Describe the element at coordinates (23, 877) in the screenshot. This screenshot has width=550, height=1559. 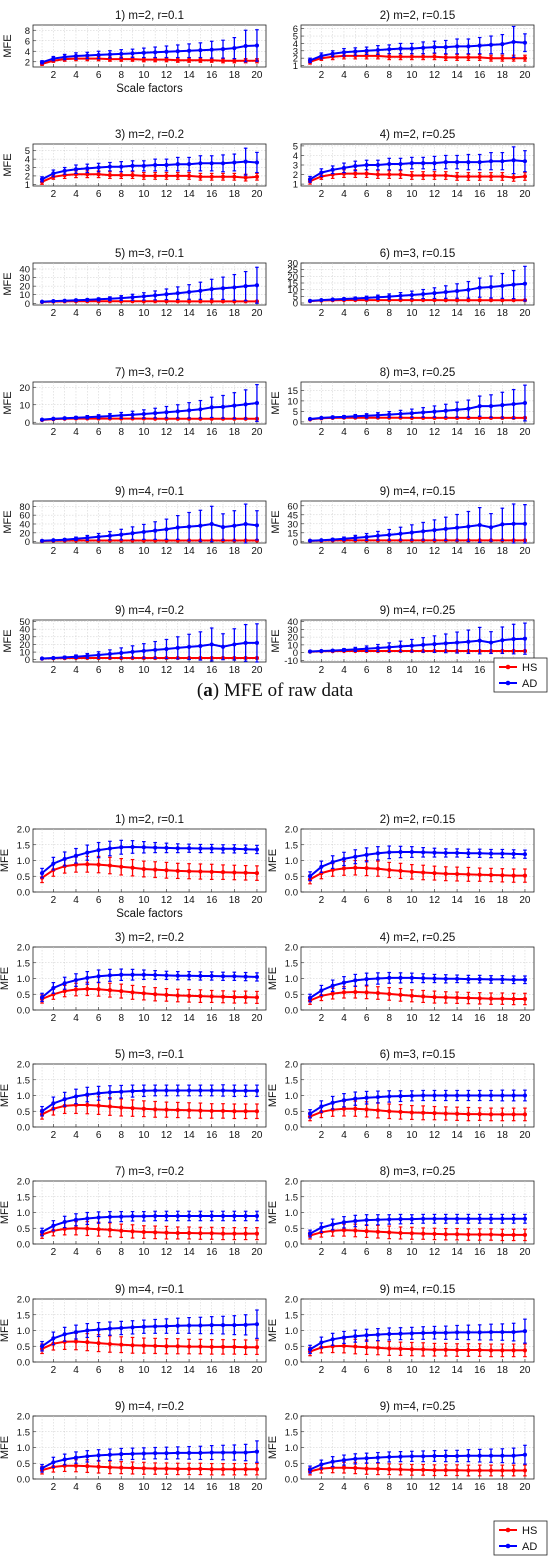
I see `y-tick-label: 0.5` at that location.